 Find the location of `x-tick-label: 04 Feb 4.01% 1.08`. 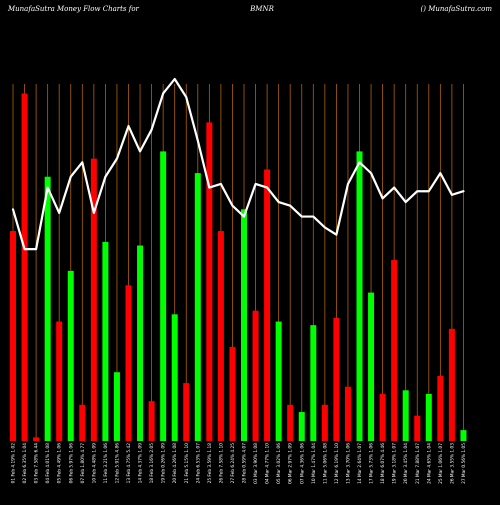

x-tick-label: 04 Feb 4.01% 1.08 is located at coordinates (48, 463).